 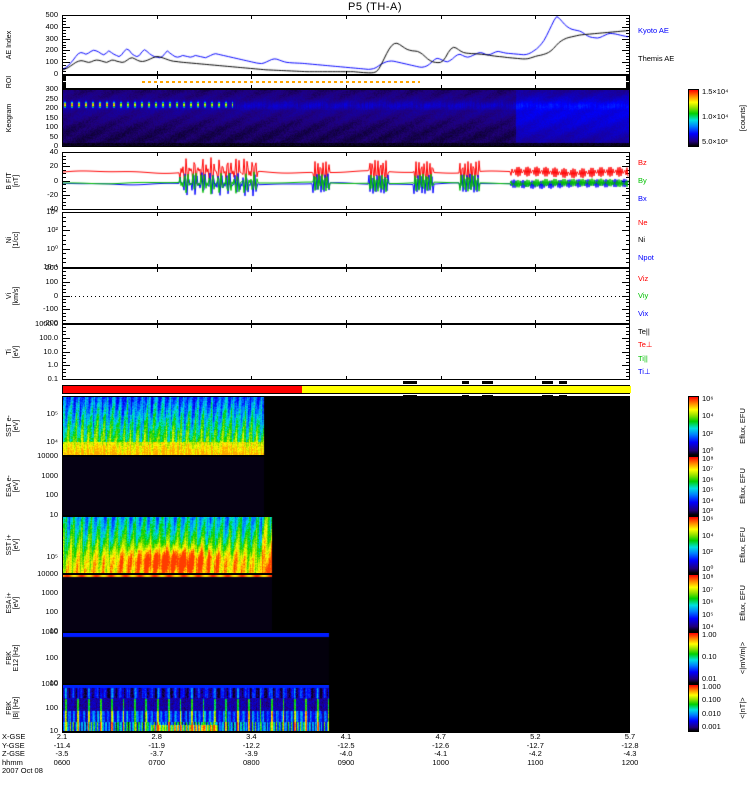 What do you see at coordinates (13, 181) in the screenshot?
I see `ylabel-b-fit: B FIT [nT]` at bounding box center [13, 181].